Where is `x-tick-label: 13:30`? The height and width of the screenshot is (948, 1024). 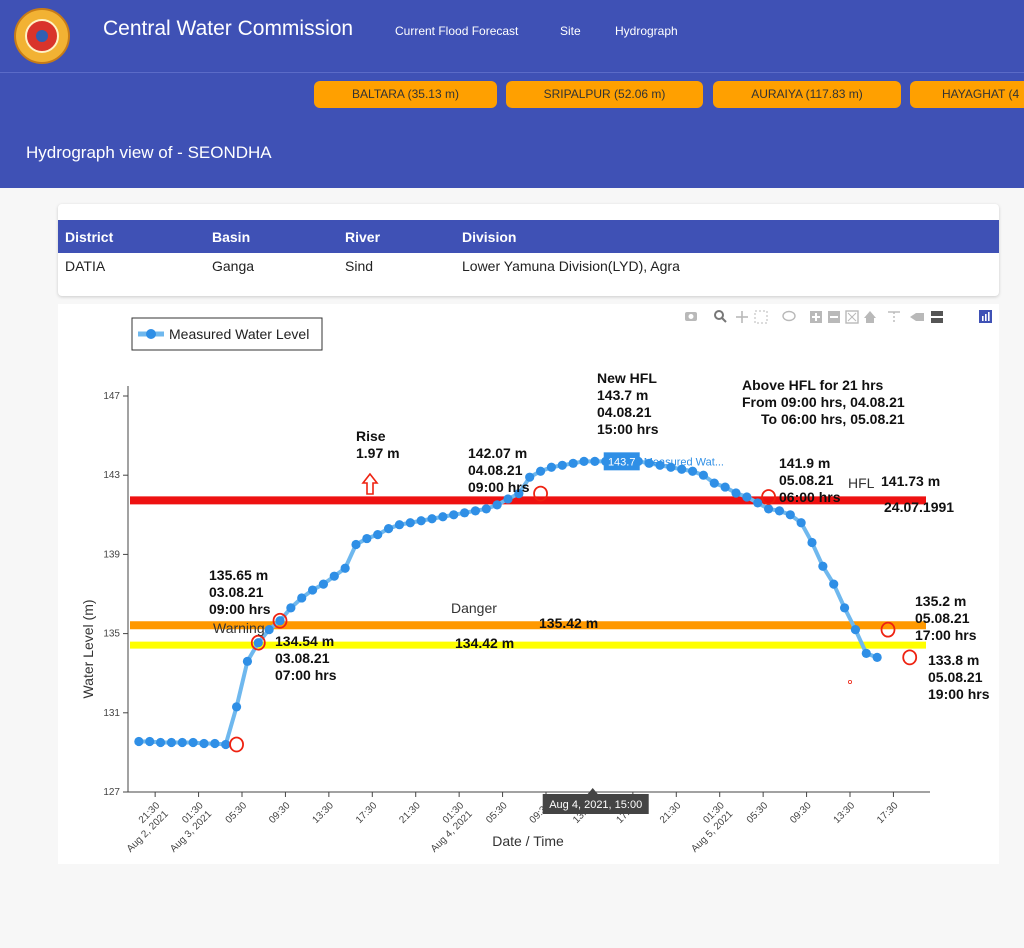 x-tick-label: 13:30 is located at coordinates (845, 813).